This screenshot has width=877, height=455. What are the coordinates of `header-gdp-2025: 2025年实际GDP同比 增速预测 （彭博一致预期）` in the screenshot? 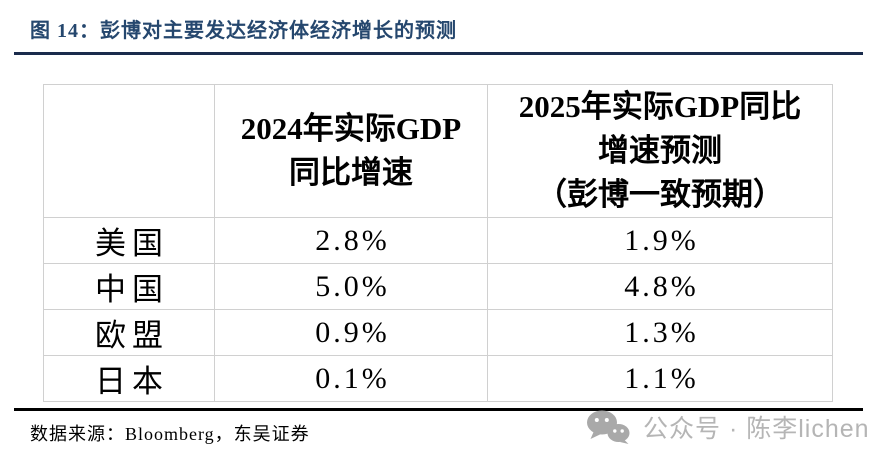 It's located at (660, 151).